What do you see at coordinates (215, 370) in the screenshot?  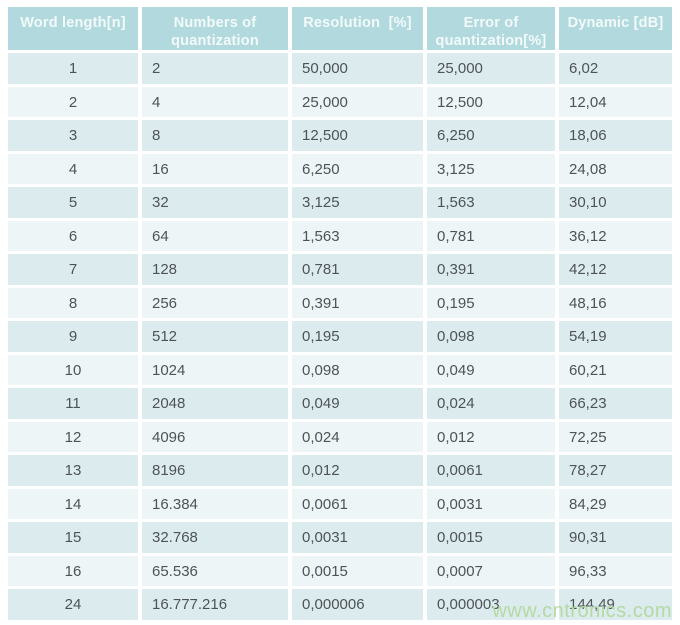 I see `table-cell: 1024` at bounding box center [215, 370].